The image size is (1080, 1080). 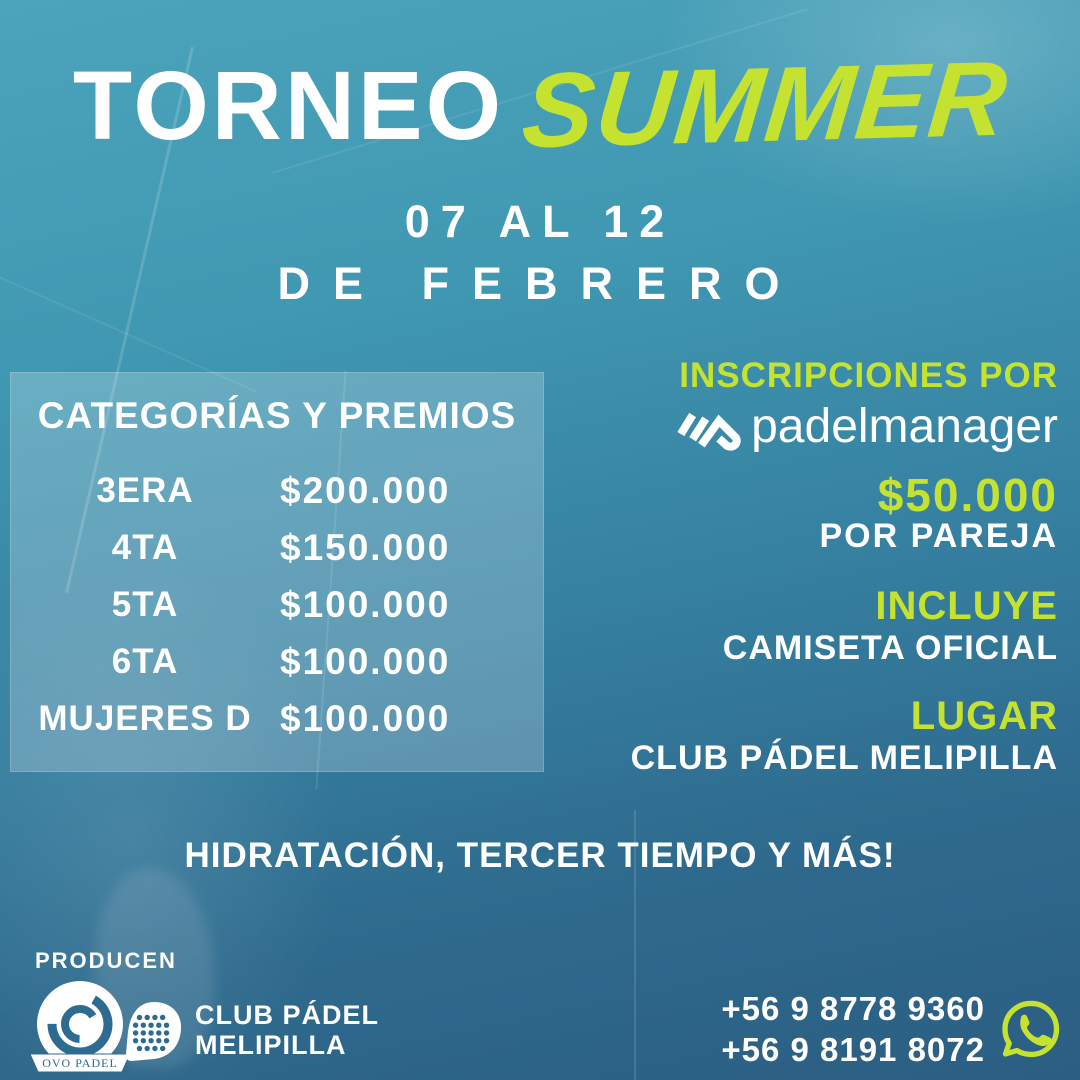 What do you see at coordinates (365, 547) in the screenshot?
I see `category-prize: $150.000` at bounding box center [365, 547].